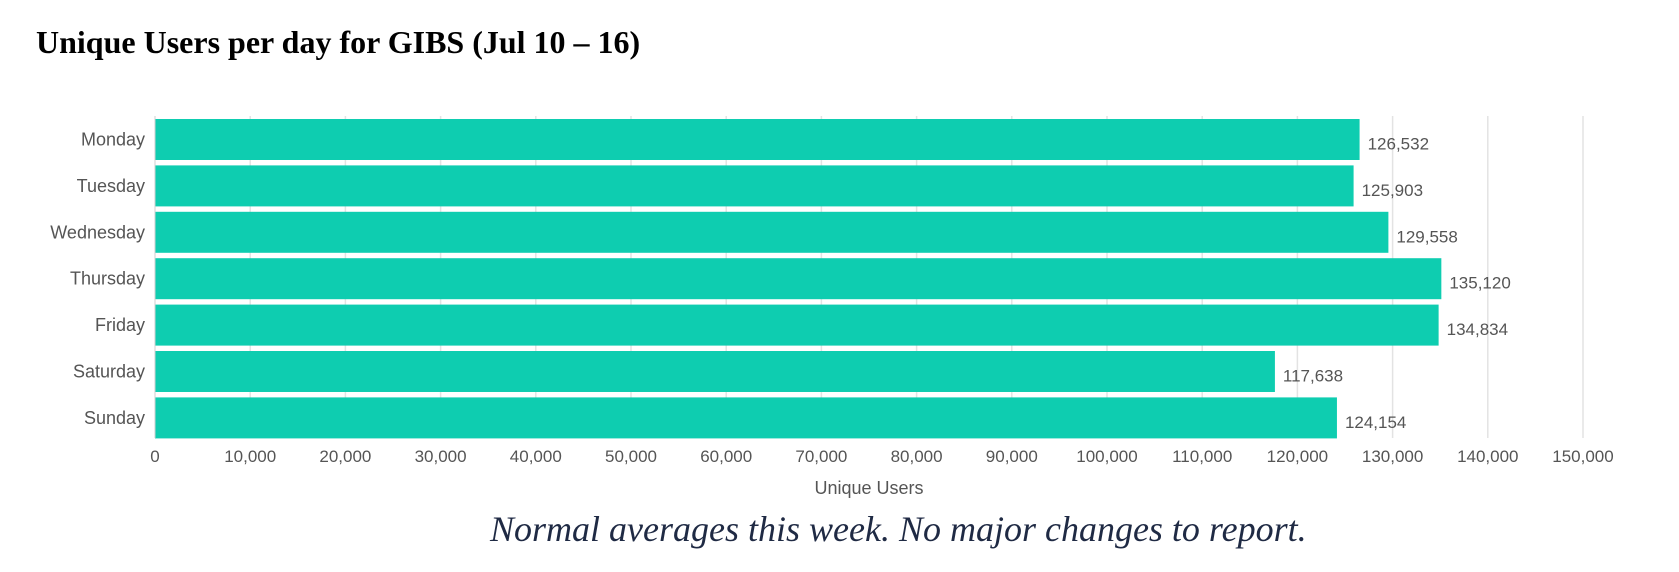 This screenshot has height=572, width=1679. I want to click on x-tick-label: 100,000, so click(1106, 456).